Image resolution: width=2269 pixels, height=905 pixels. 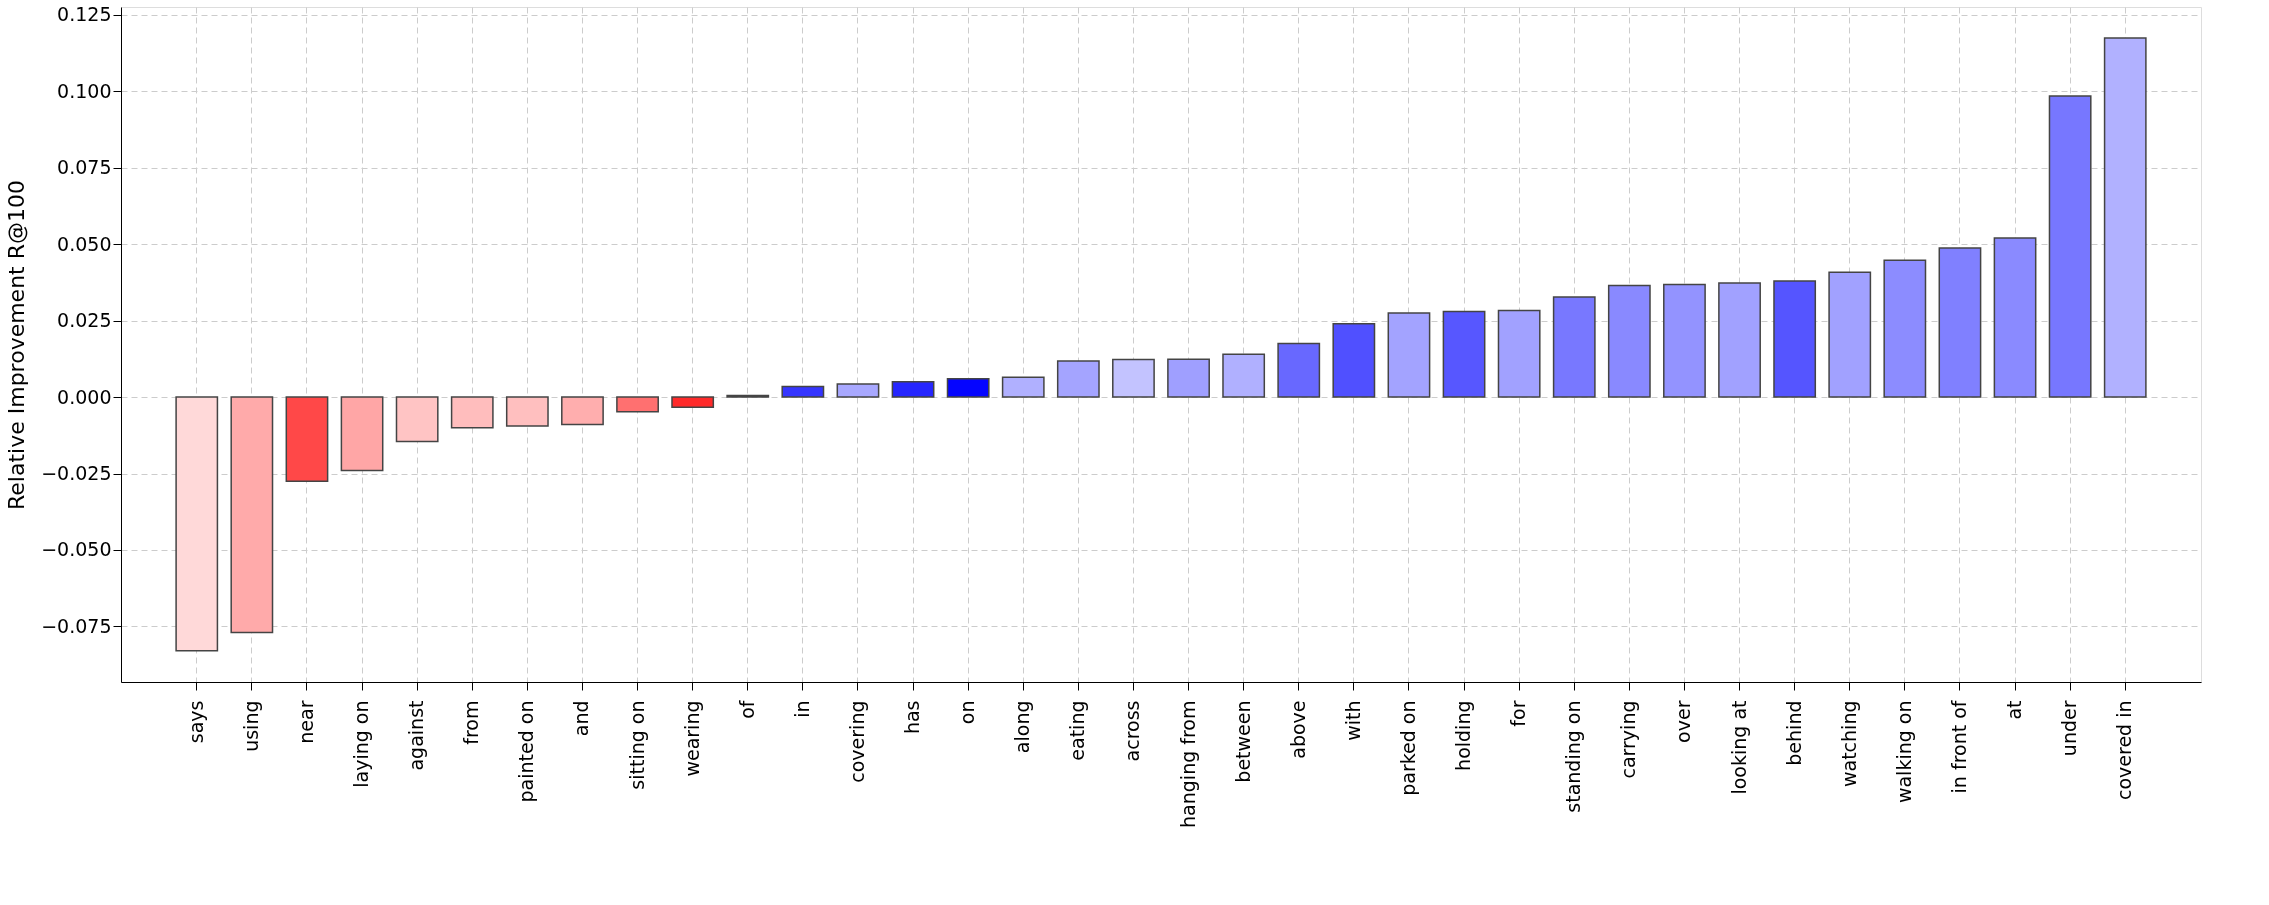 What do you see at coordinates (84, 167) in the screenshot?
I see `y-tick-label: 0.075` at bounding box center [84, 167].